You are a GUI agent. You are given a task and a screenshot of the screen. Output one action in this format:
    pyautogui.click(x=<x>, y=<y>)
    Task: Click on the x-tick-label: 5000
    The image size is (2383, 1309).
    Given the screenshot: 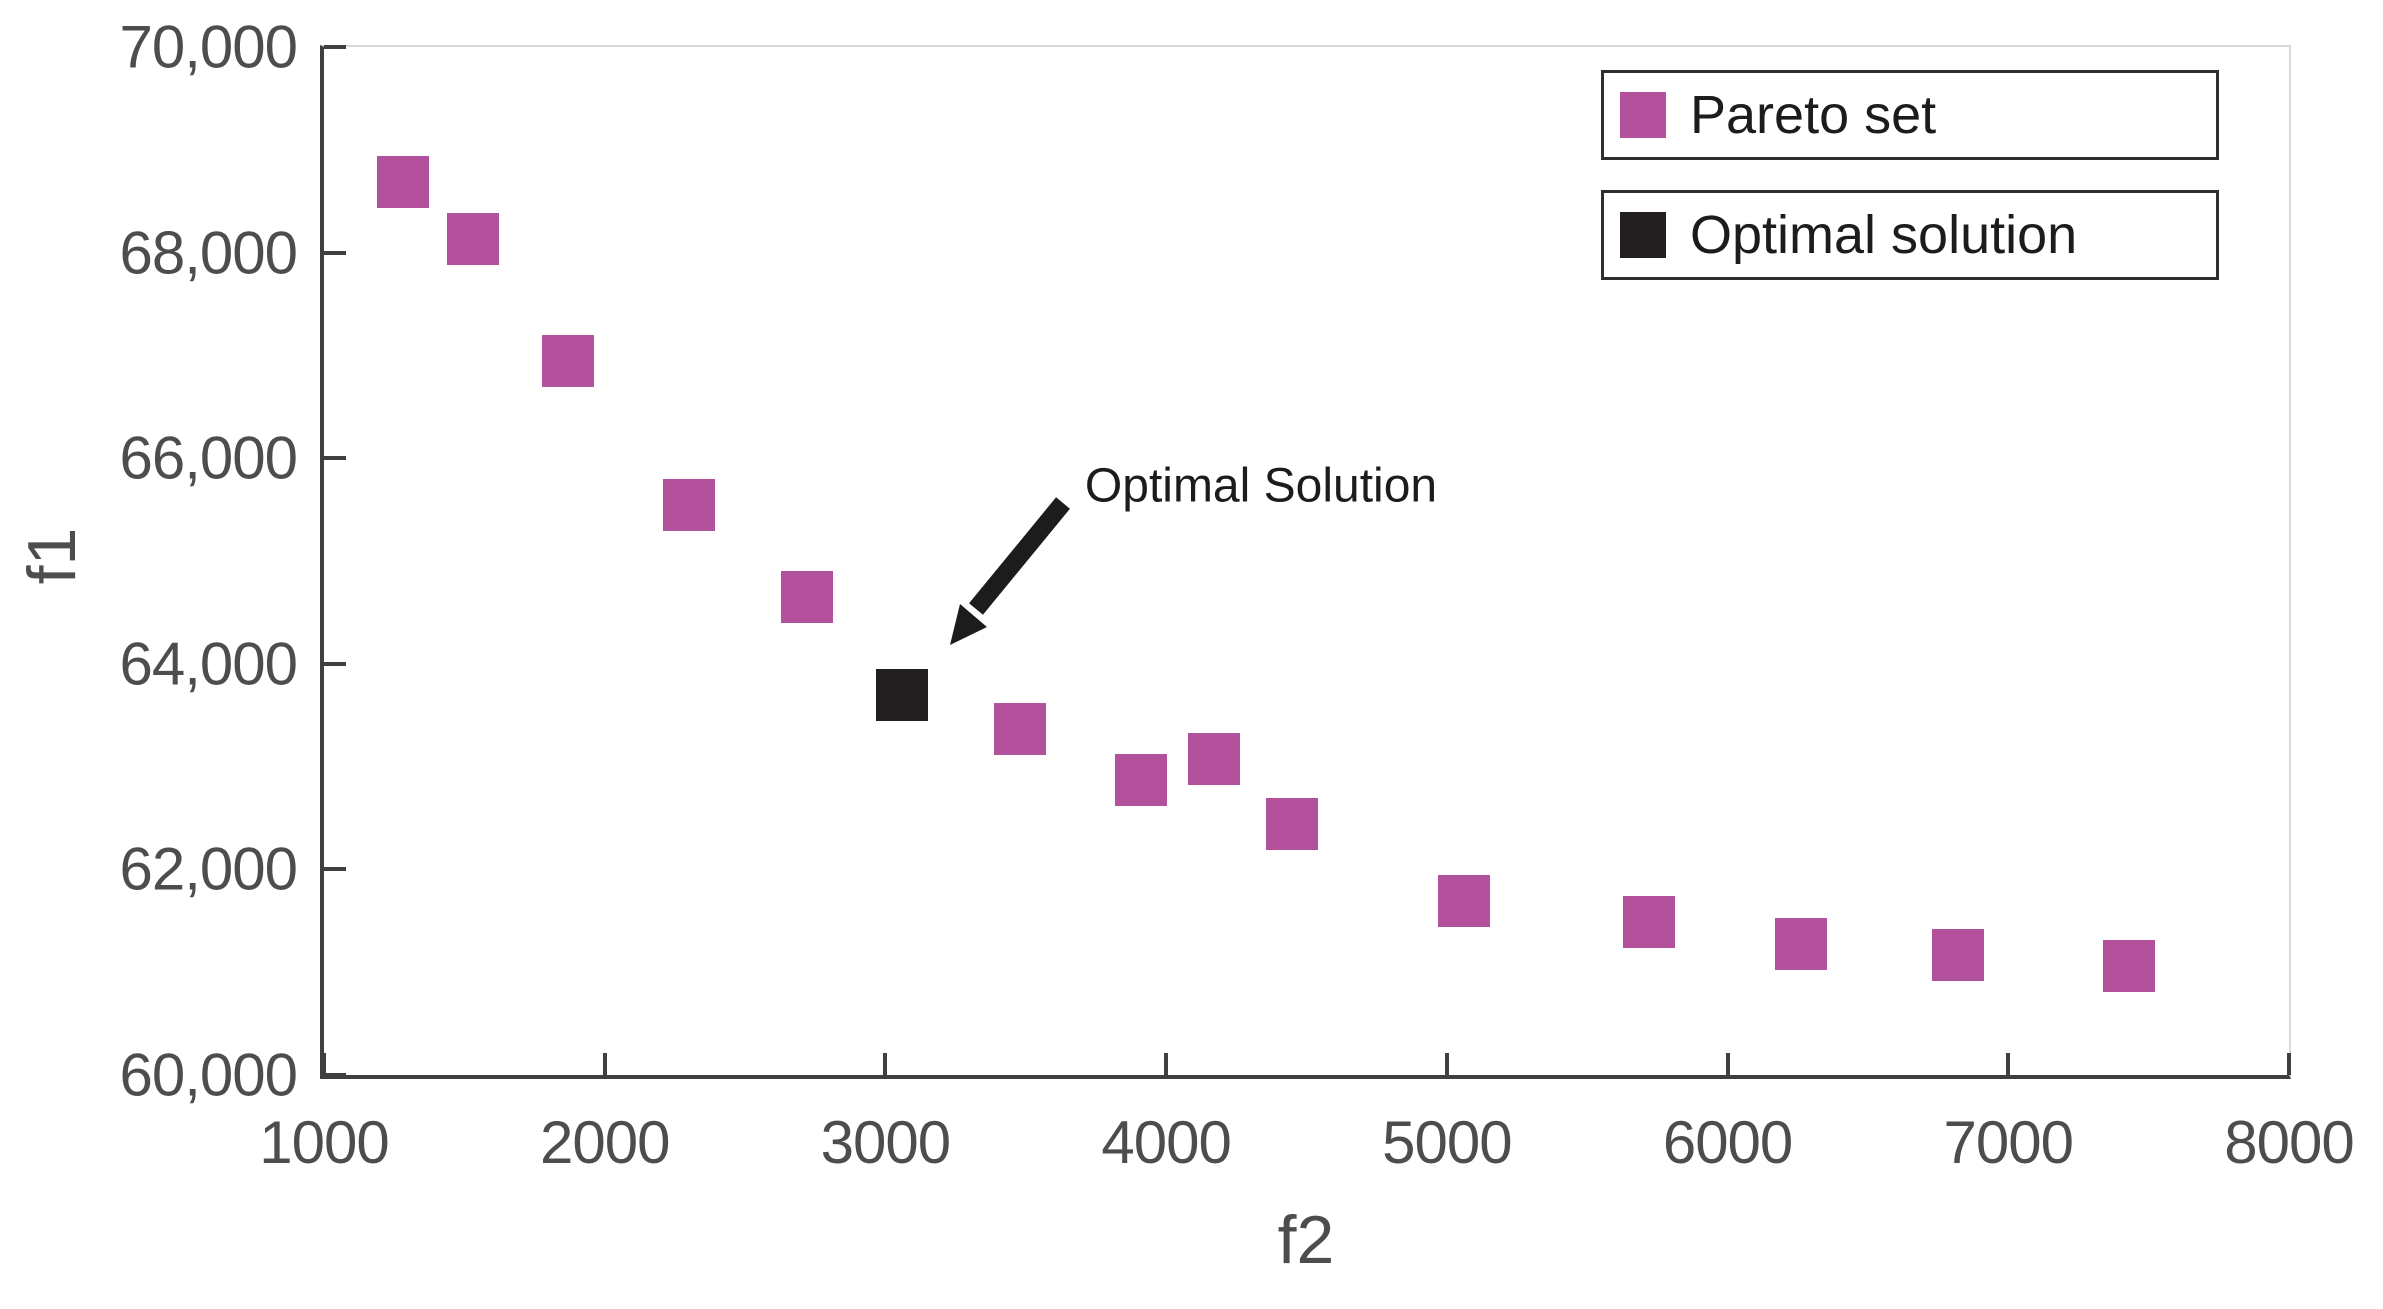 What is the action you would take?
    pyautogui.click(x=1447, y=1142)
    